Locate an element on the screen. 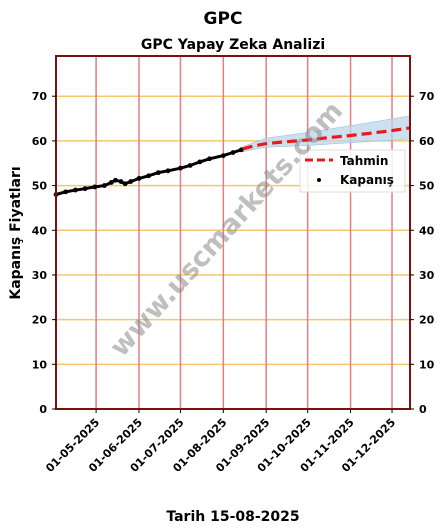  y-tick-label-left: 30 is located at coordinates (40, 275).